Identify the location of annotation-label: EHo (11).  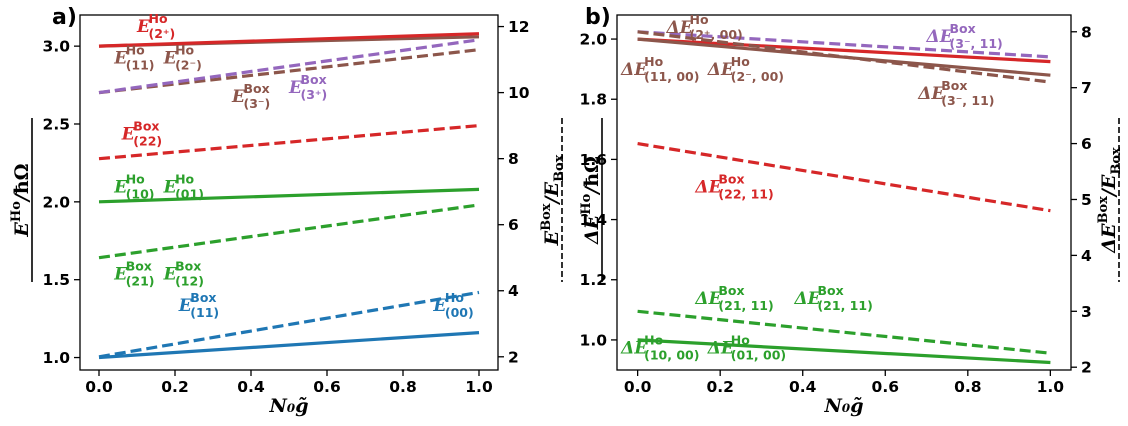
(133, 57).